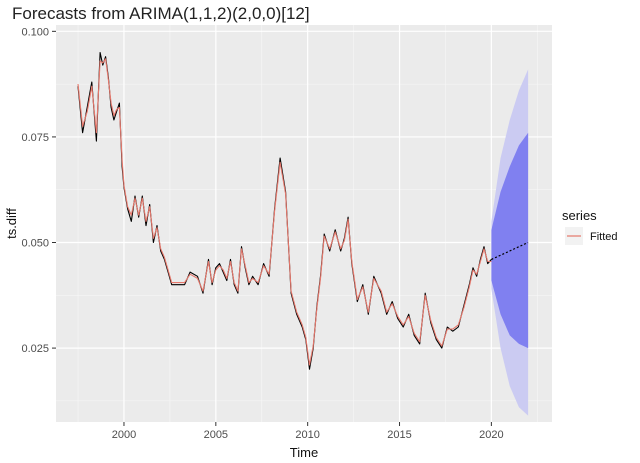 The height and width of the screenshot is (463, 640). I want to click on y-tick-label: 0.050, so click(35, 244).